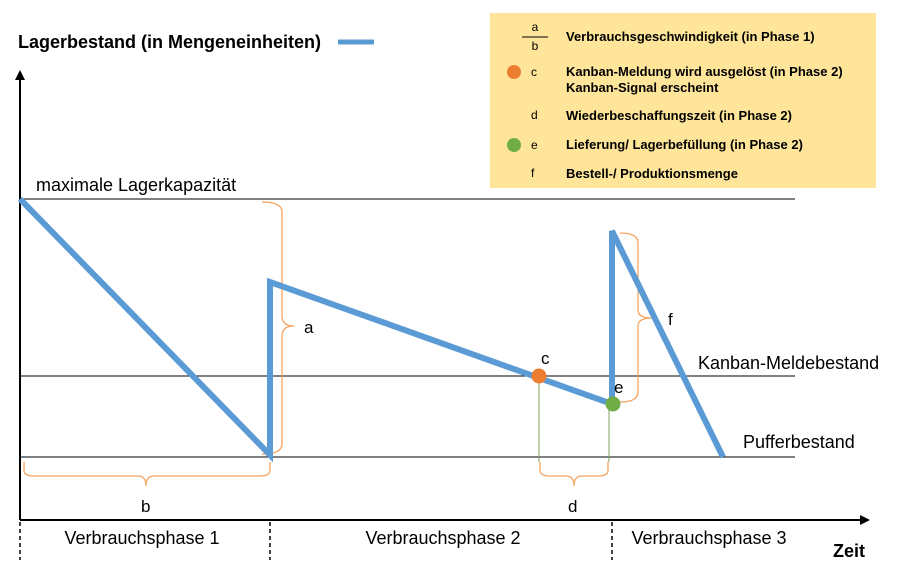 This screenshot has width=902, height=581. I want to click on marker-c: c, so click(545, 358).